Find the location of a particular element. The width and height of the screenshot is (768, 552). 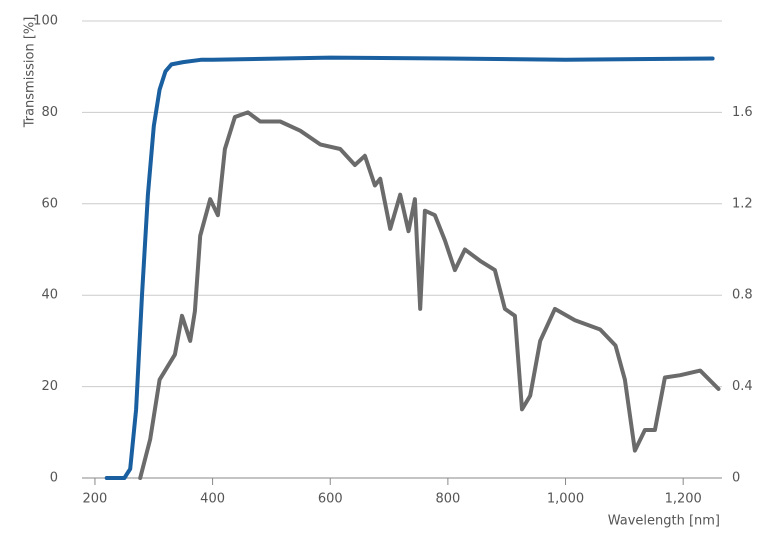

x-tick-label: 200 is located at coordinates (95, 499).